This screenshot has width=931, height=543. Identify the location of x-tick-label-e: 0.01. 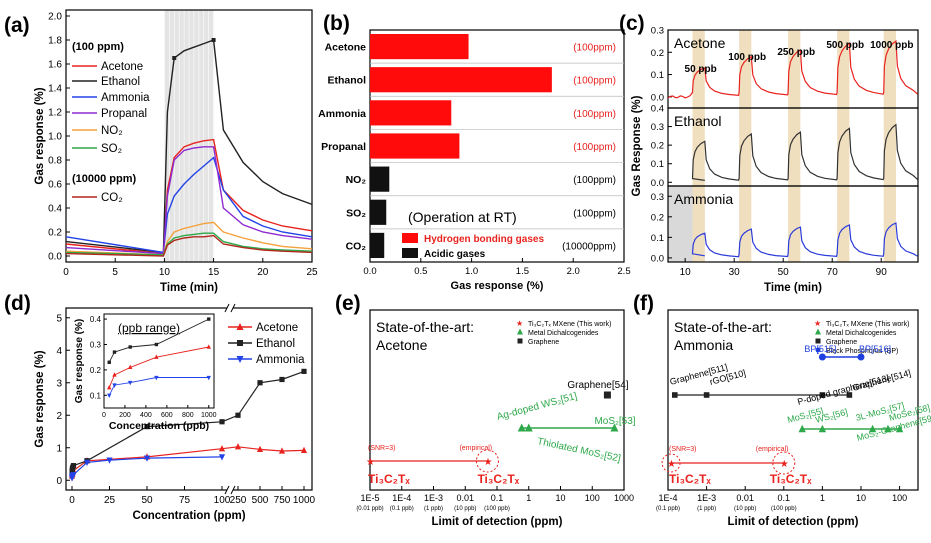
(465, 498).